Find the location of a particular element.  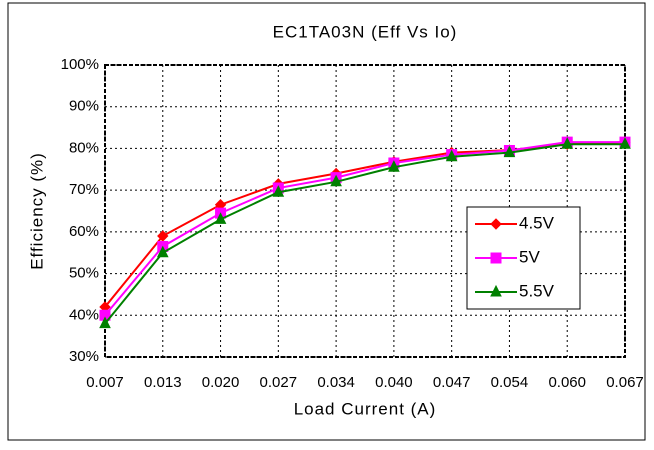

legend-label: 5.5V is located at coordinates (537, 290).